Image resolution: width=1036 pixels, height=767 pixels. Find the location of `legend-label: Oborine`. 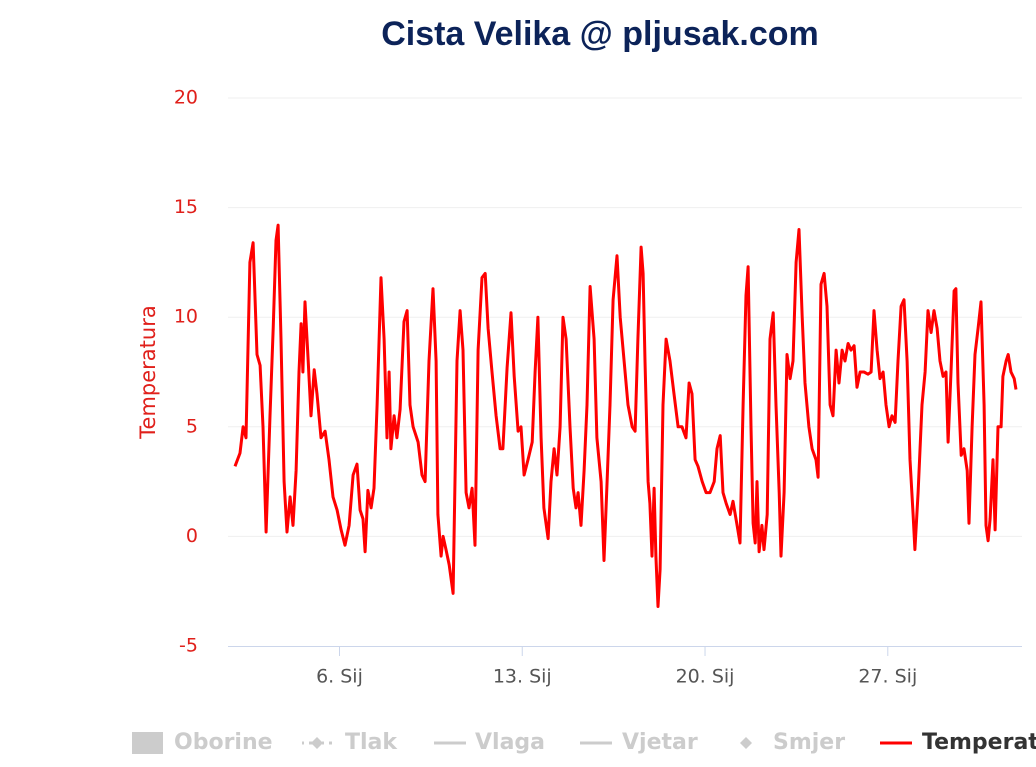

legend-label: Oborine is located at coordinates (223, 742).